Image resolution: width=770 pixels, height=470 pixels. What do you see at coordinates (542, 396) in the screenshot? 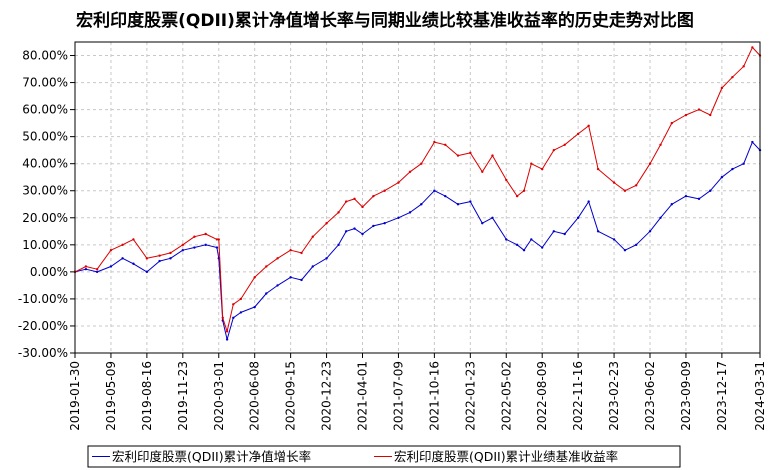
I see `x-tick-label: 2022-08-09` at bounding box center [542, 396].